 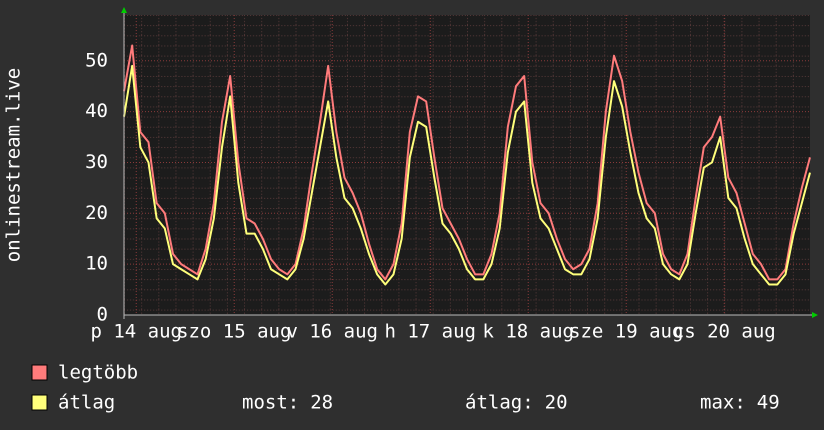 What do you see at coordinates (102, 315) in the screenshot?
I see `y-tick-label: 0` at bounding box center [102, 315].